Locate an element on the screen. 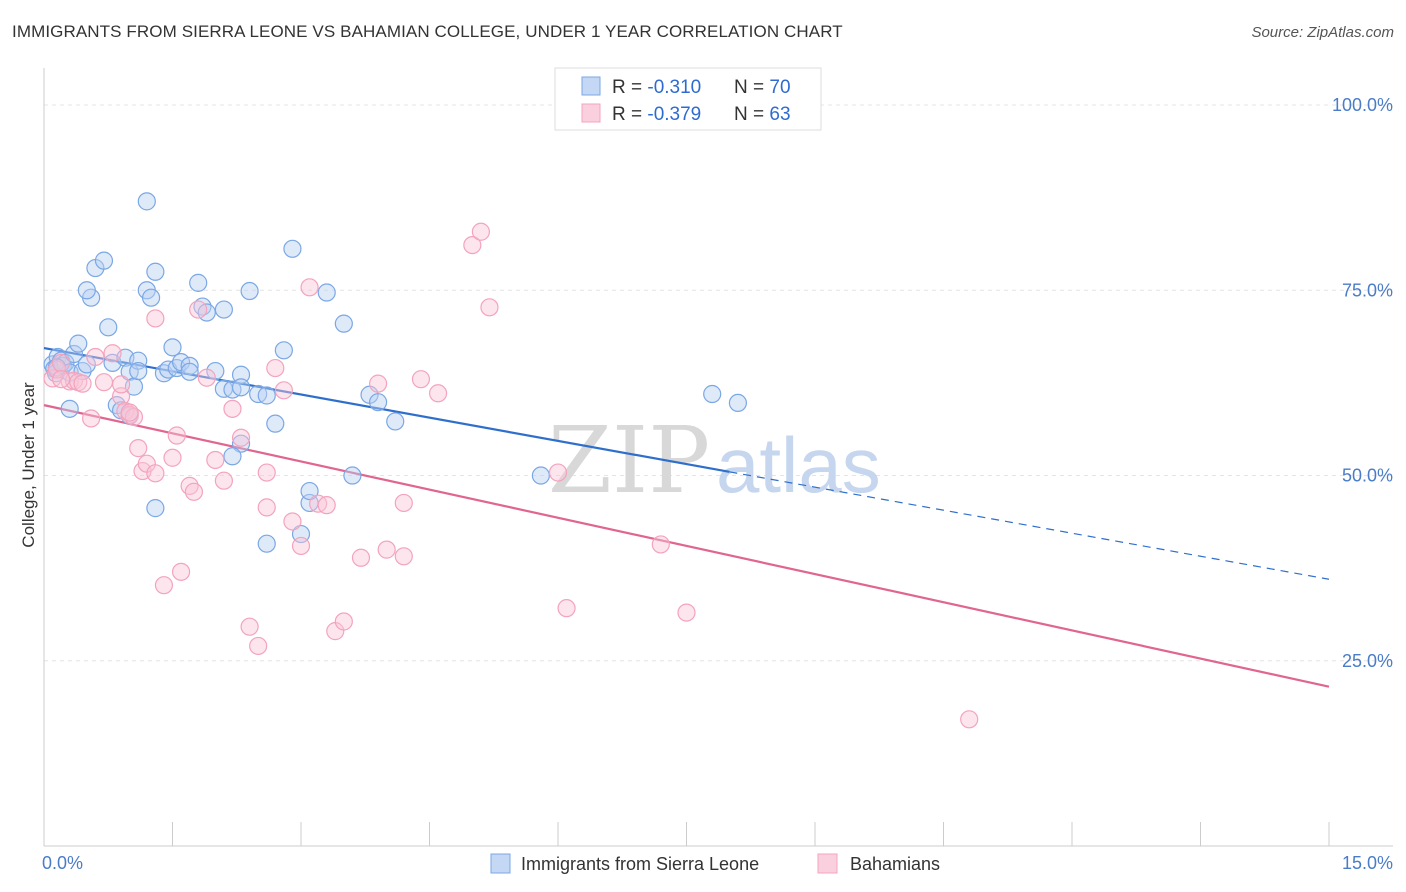 The image size is (1406, 892). watermark-atlas: atlas is located at coordinates (798, 465).